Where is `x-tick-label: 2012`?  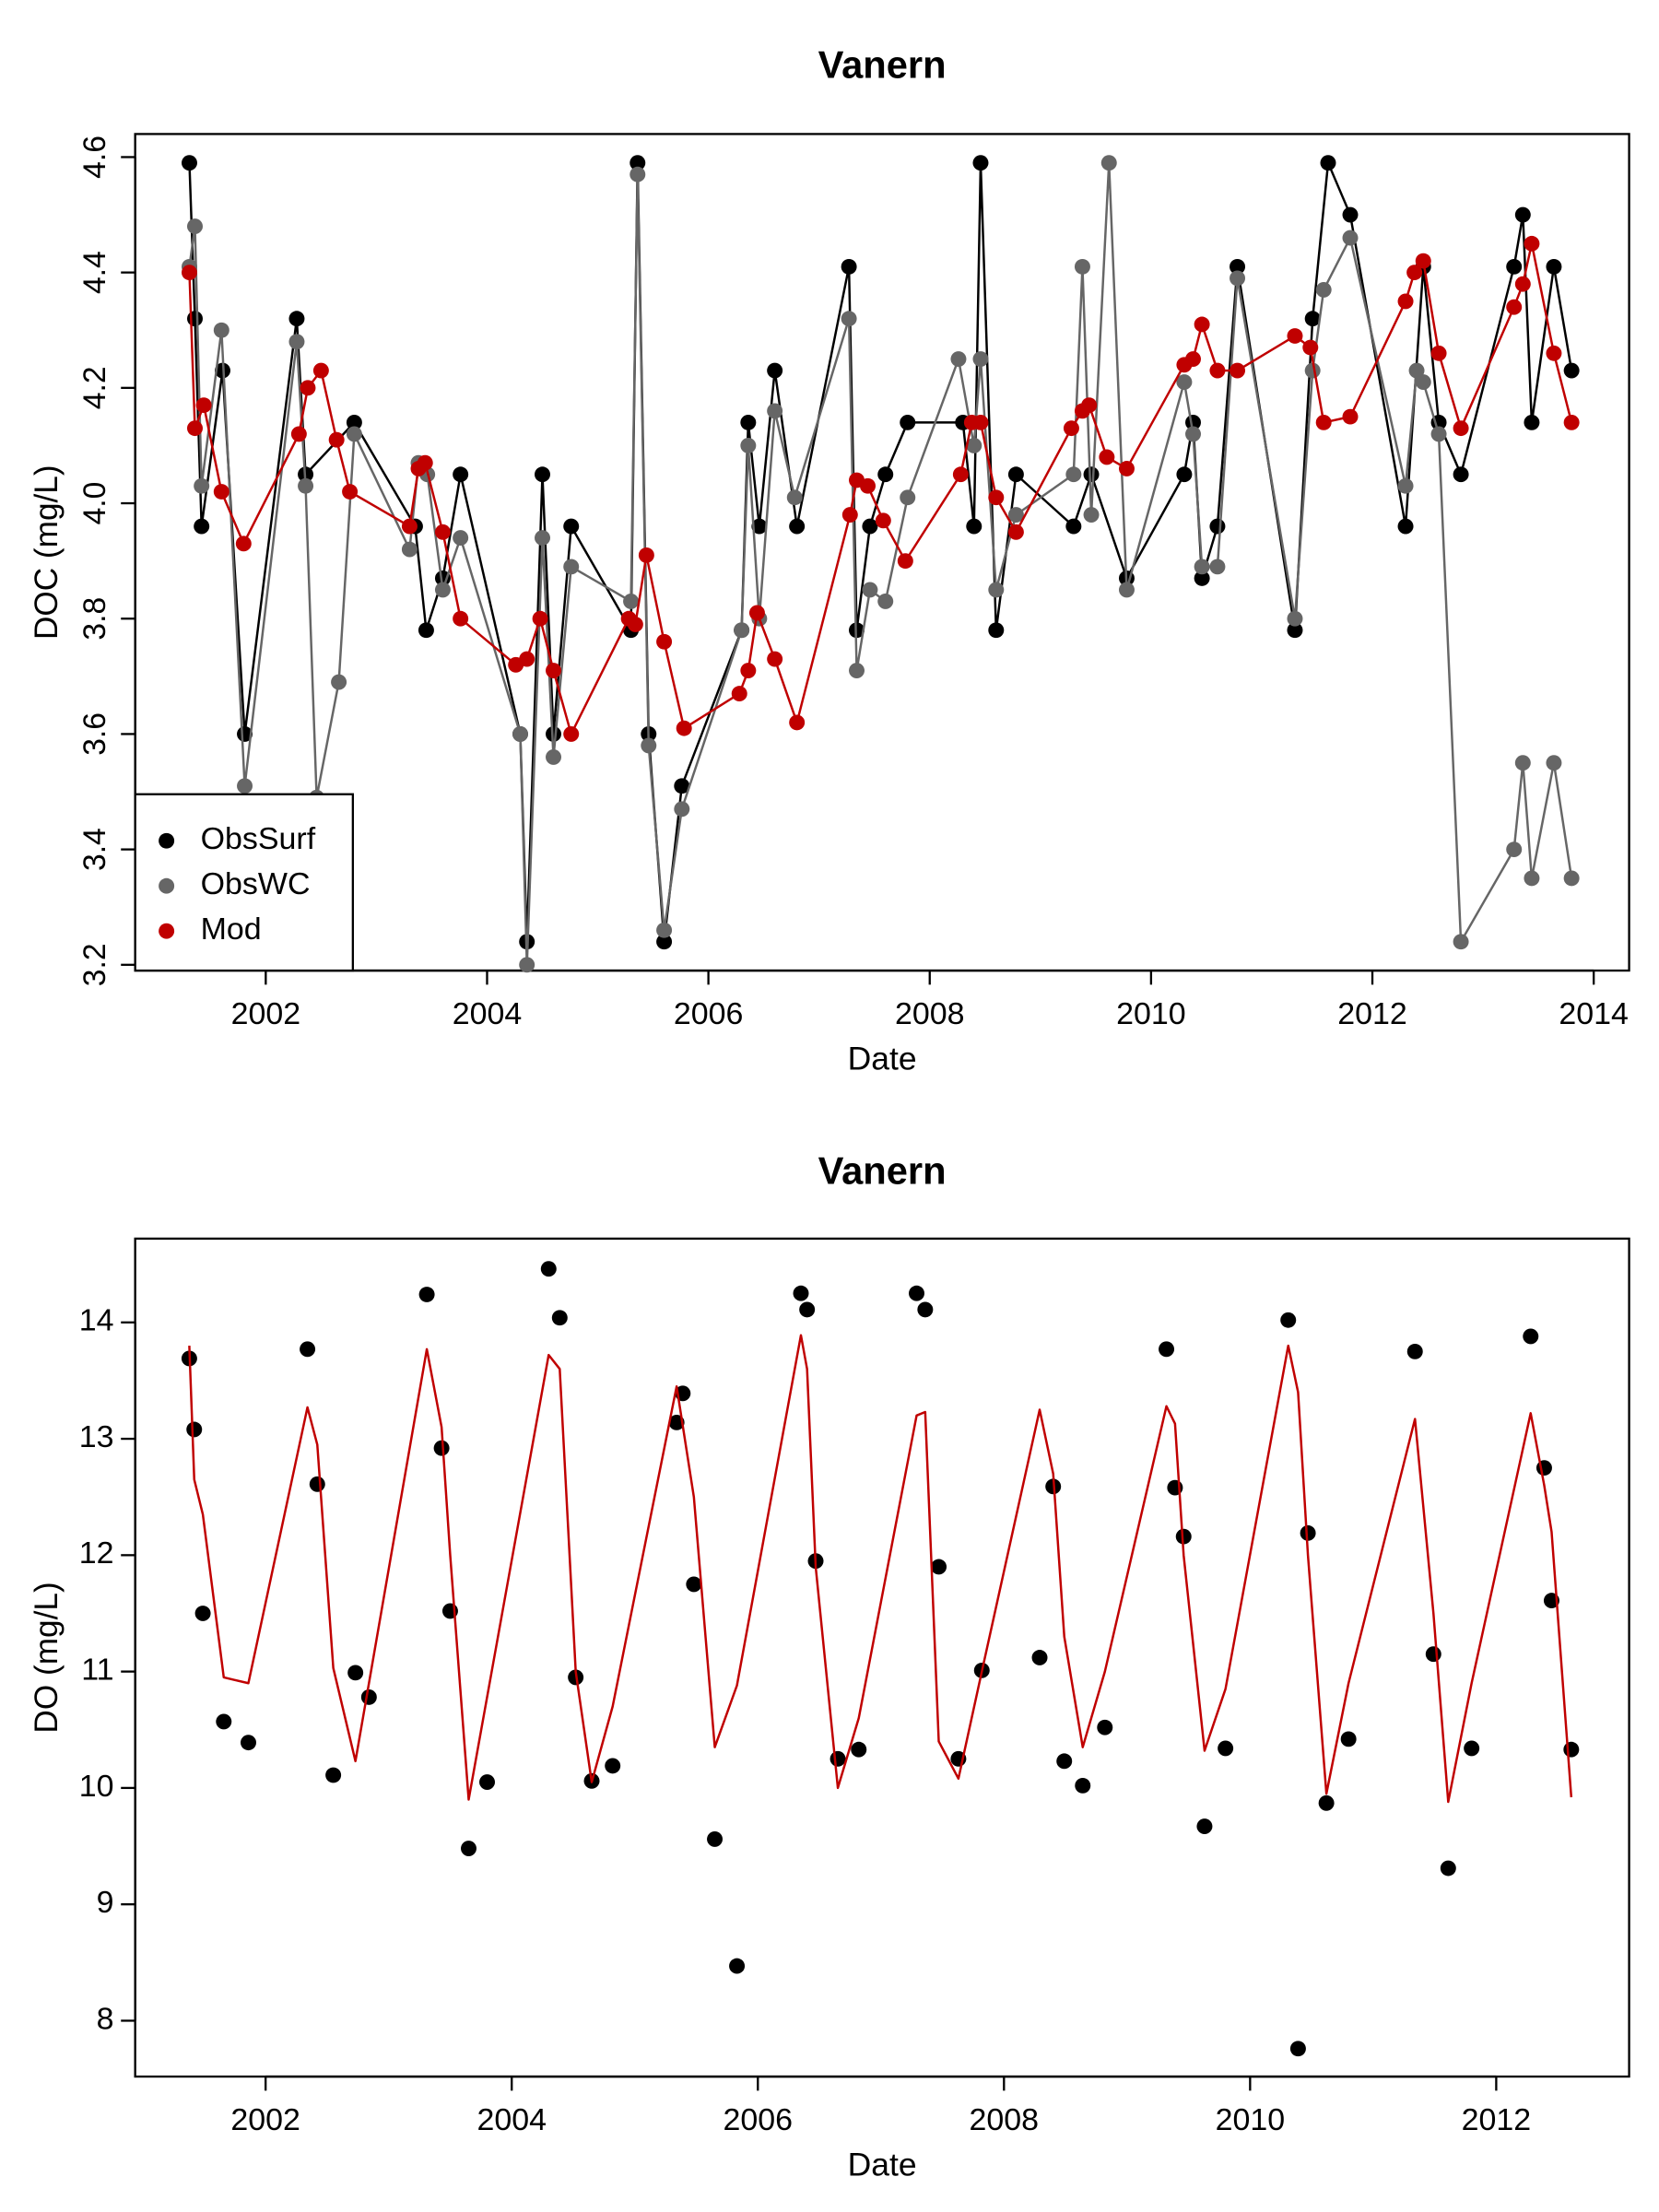 x-tick-label: 2012 is located at coordinates (1497, 2119).